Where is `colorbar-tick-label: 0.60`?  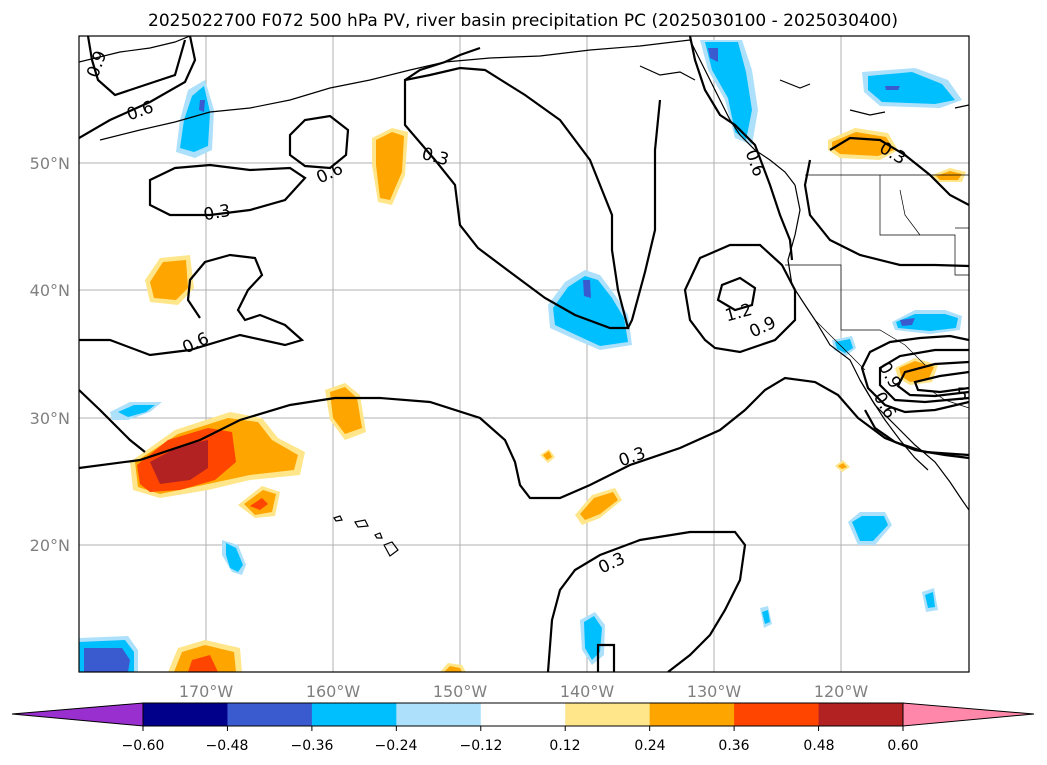 colorbar-tick-label: 0.60 is located at coordinates (902, 746).